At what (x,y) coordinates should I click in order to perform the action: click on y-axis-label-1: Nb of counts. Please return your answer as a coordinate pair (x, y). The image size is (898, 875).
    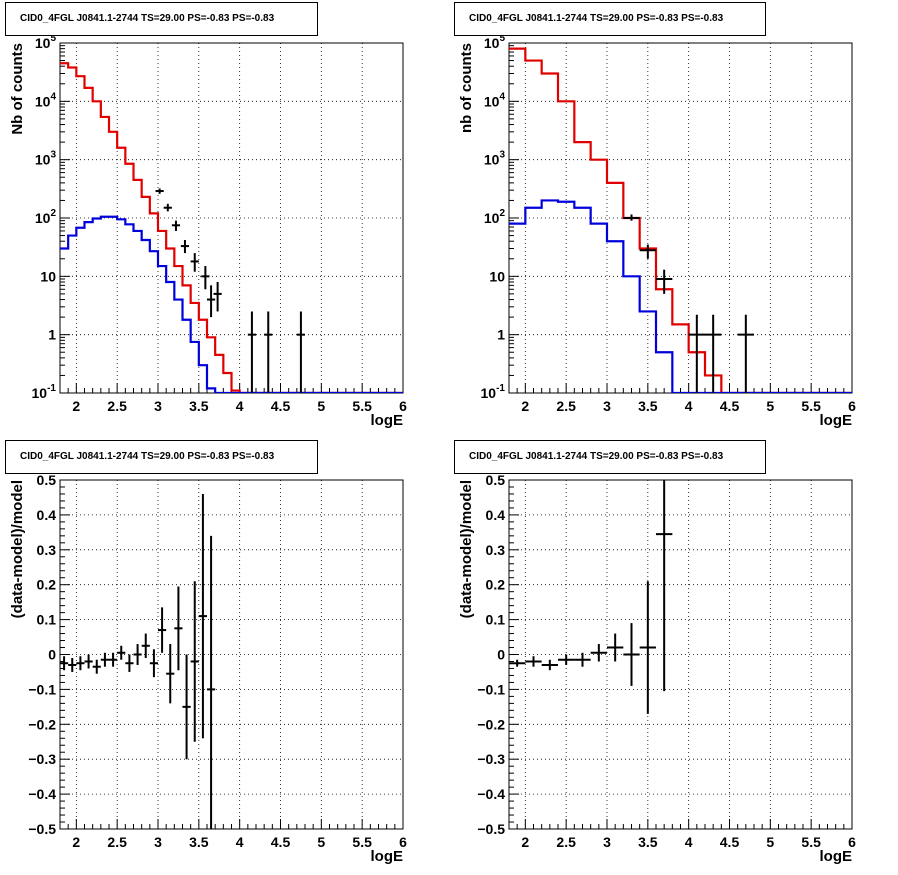
    Looking at the image, I should click on (17, 89).